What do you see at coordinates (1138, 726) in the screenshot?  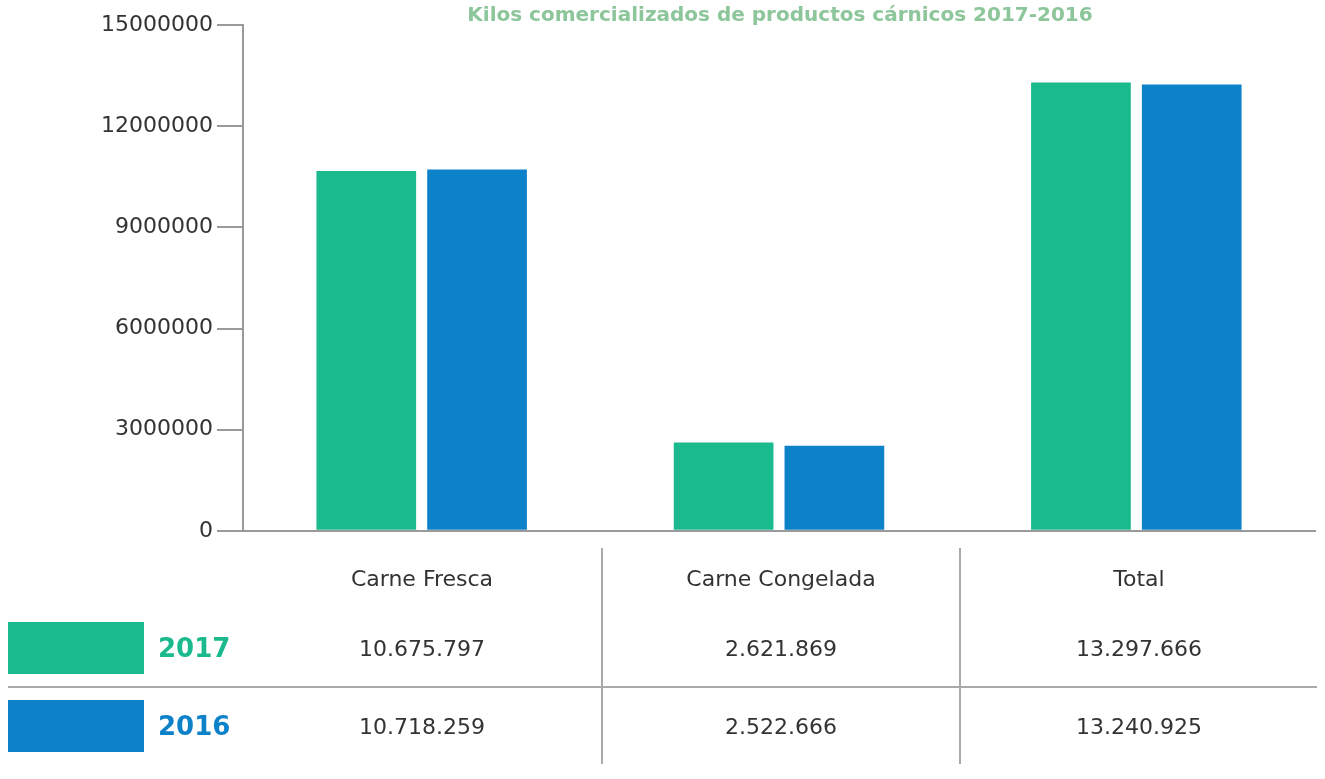 I see `data-label: 13.240.925` at bounding box center [1138, 726].